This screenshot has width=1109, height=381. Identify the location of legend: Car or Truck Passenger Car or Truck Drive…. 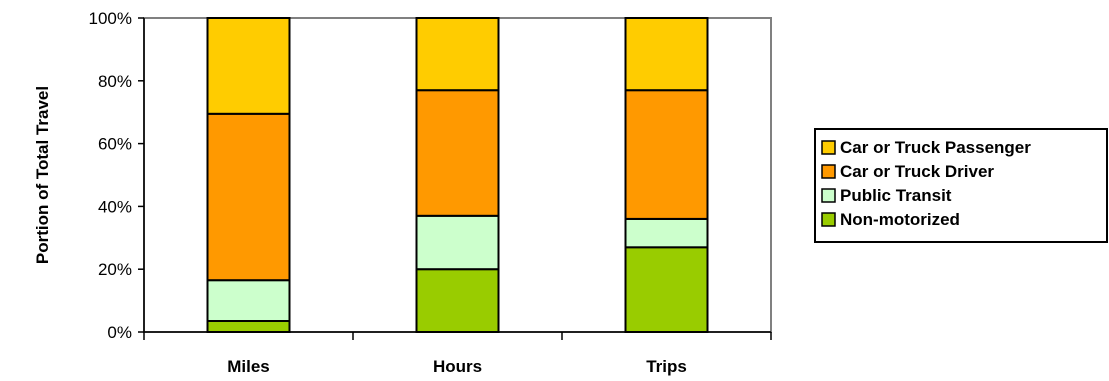
(961, 185).